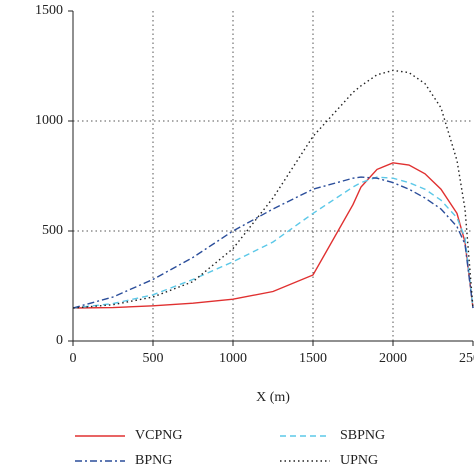 Image resolution: width=474 pixels, height=474 pixels. What do you see at coordinates (153, 358) in the screenshot?
I see `x-tick-label: 500` at bounding box center [153, 358].